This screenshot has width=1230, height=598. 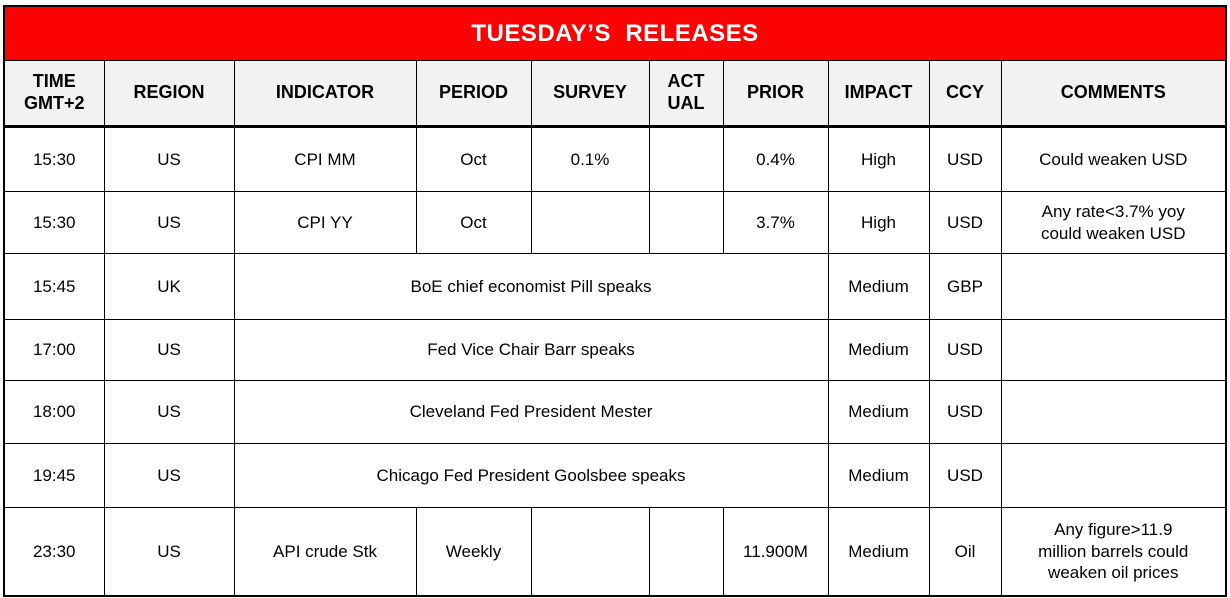 I want to click on prior-cell: 11.900M, so click(x=775, y=551).